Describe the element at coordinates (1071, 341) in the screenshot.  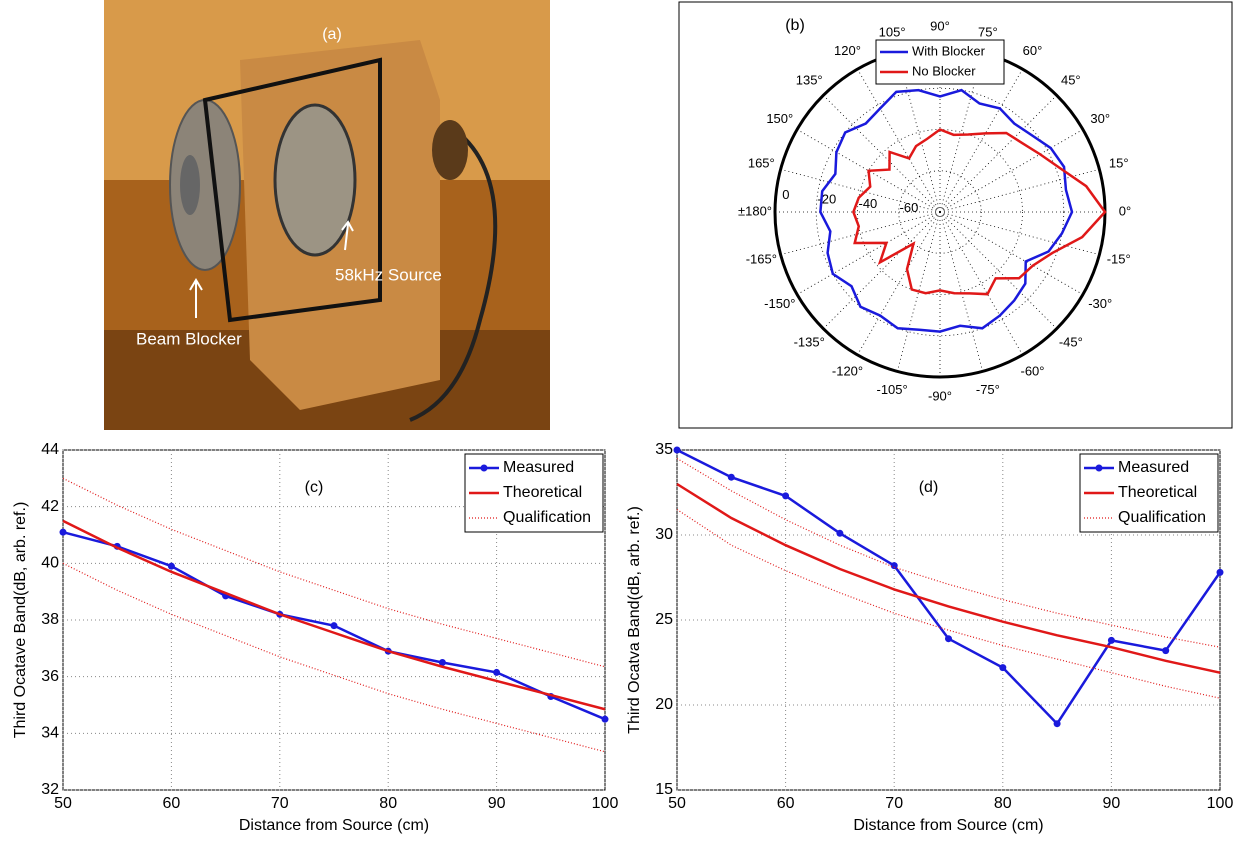
I see `angle-label: -45°` at that location.